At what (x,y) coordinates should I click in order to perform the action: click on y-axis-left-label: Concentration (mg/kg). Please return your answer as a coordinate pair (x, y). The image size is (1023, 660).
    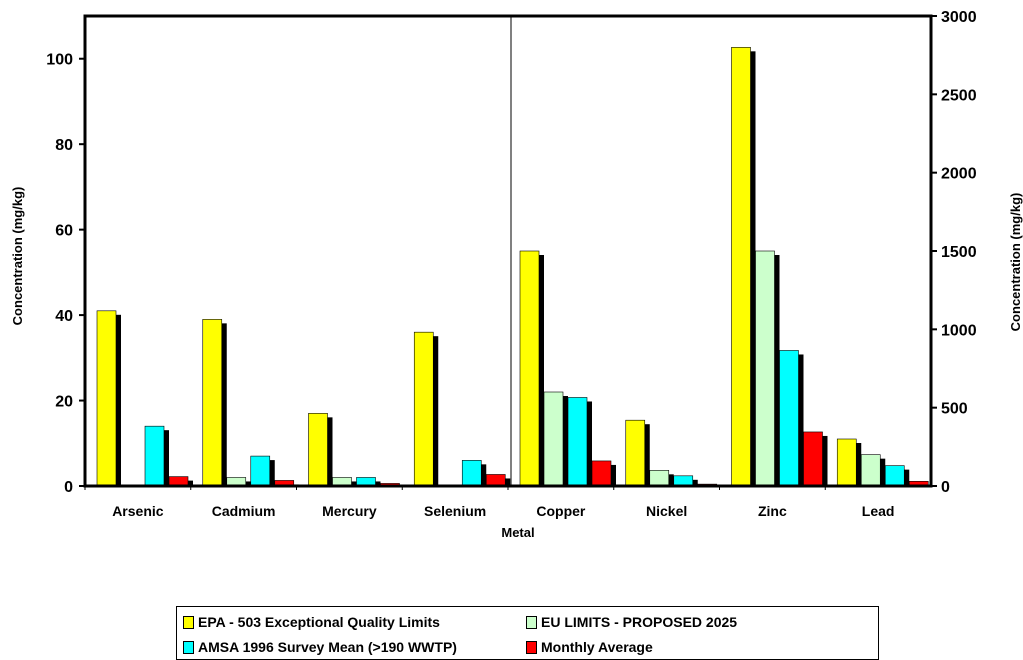
    Looking at the image, I should click on (17, 256).